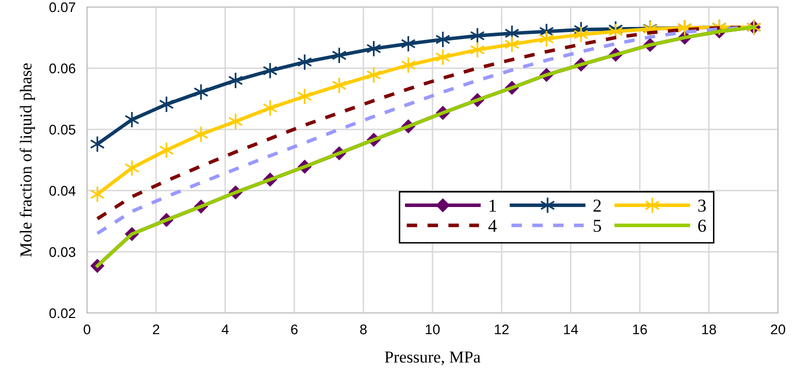  Describe the element at coordinates (492, 226) in the screenshot. I see `legend-label: 4` at that location.